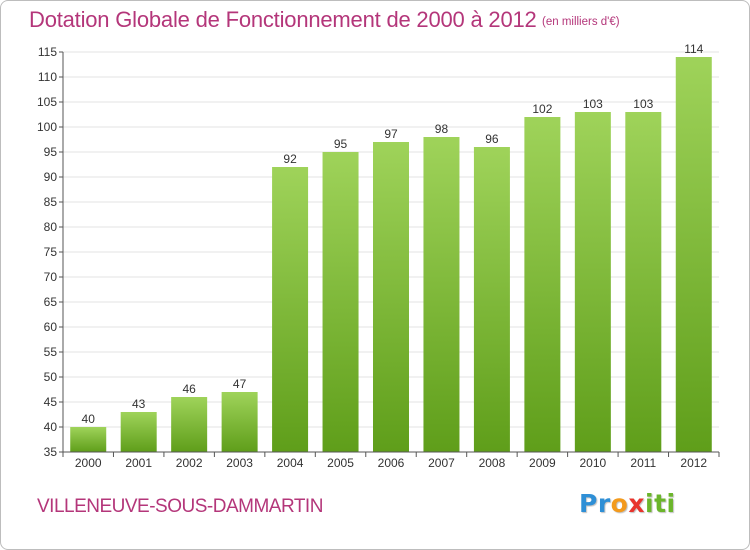 The width and height of the screenshot is (750, 550). I want to click on bar-2010, so click(592, 282).